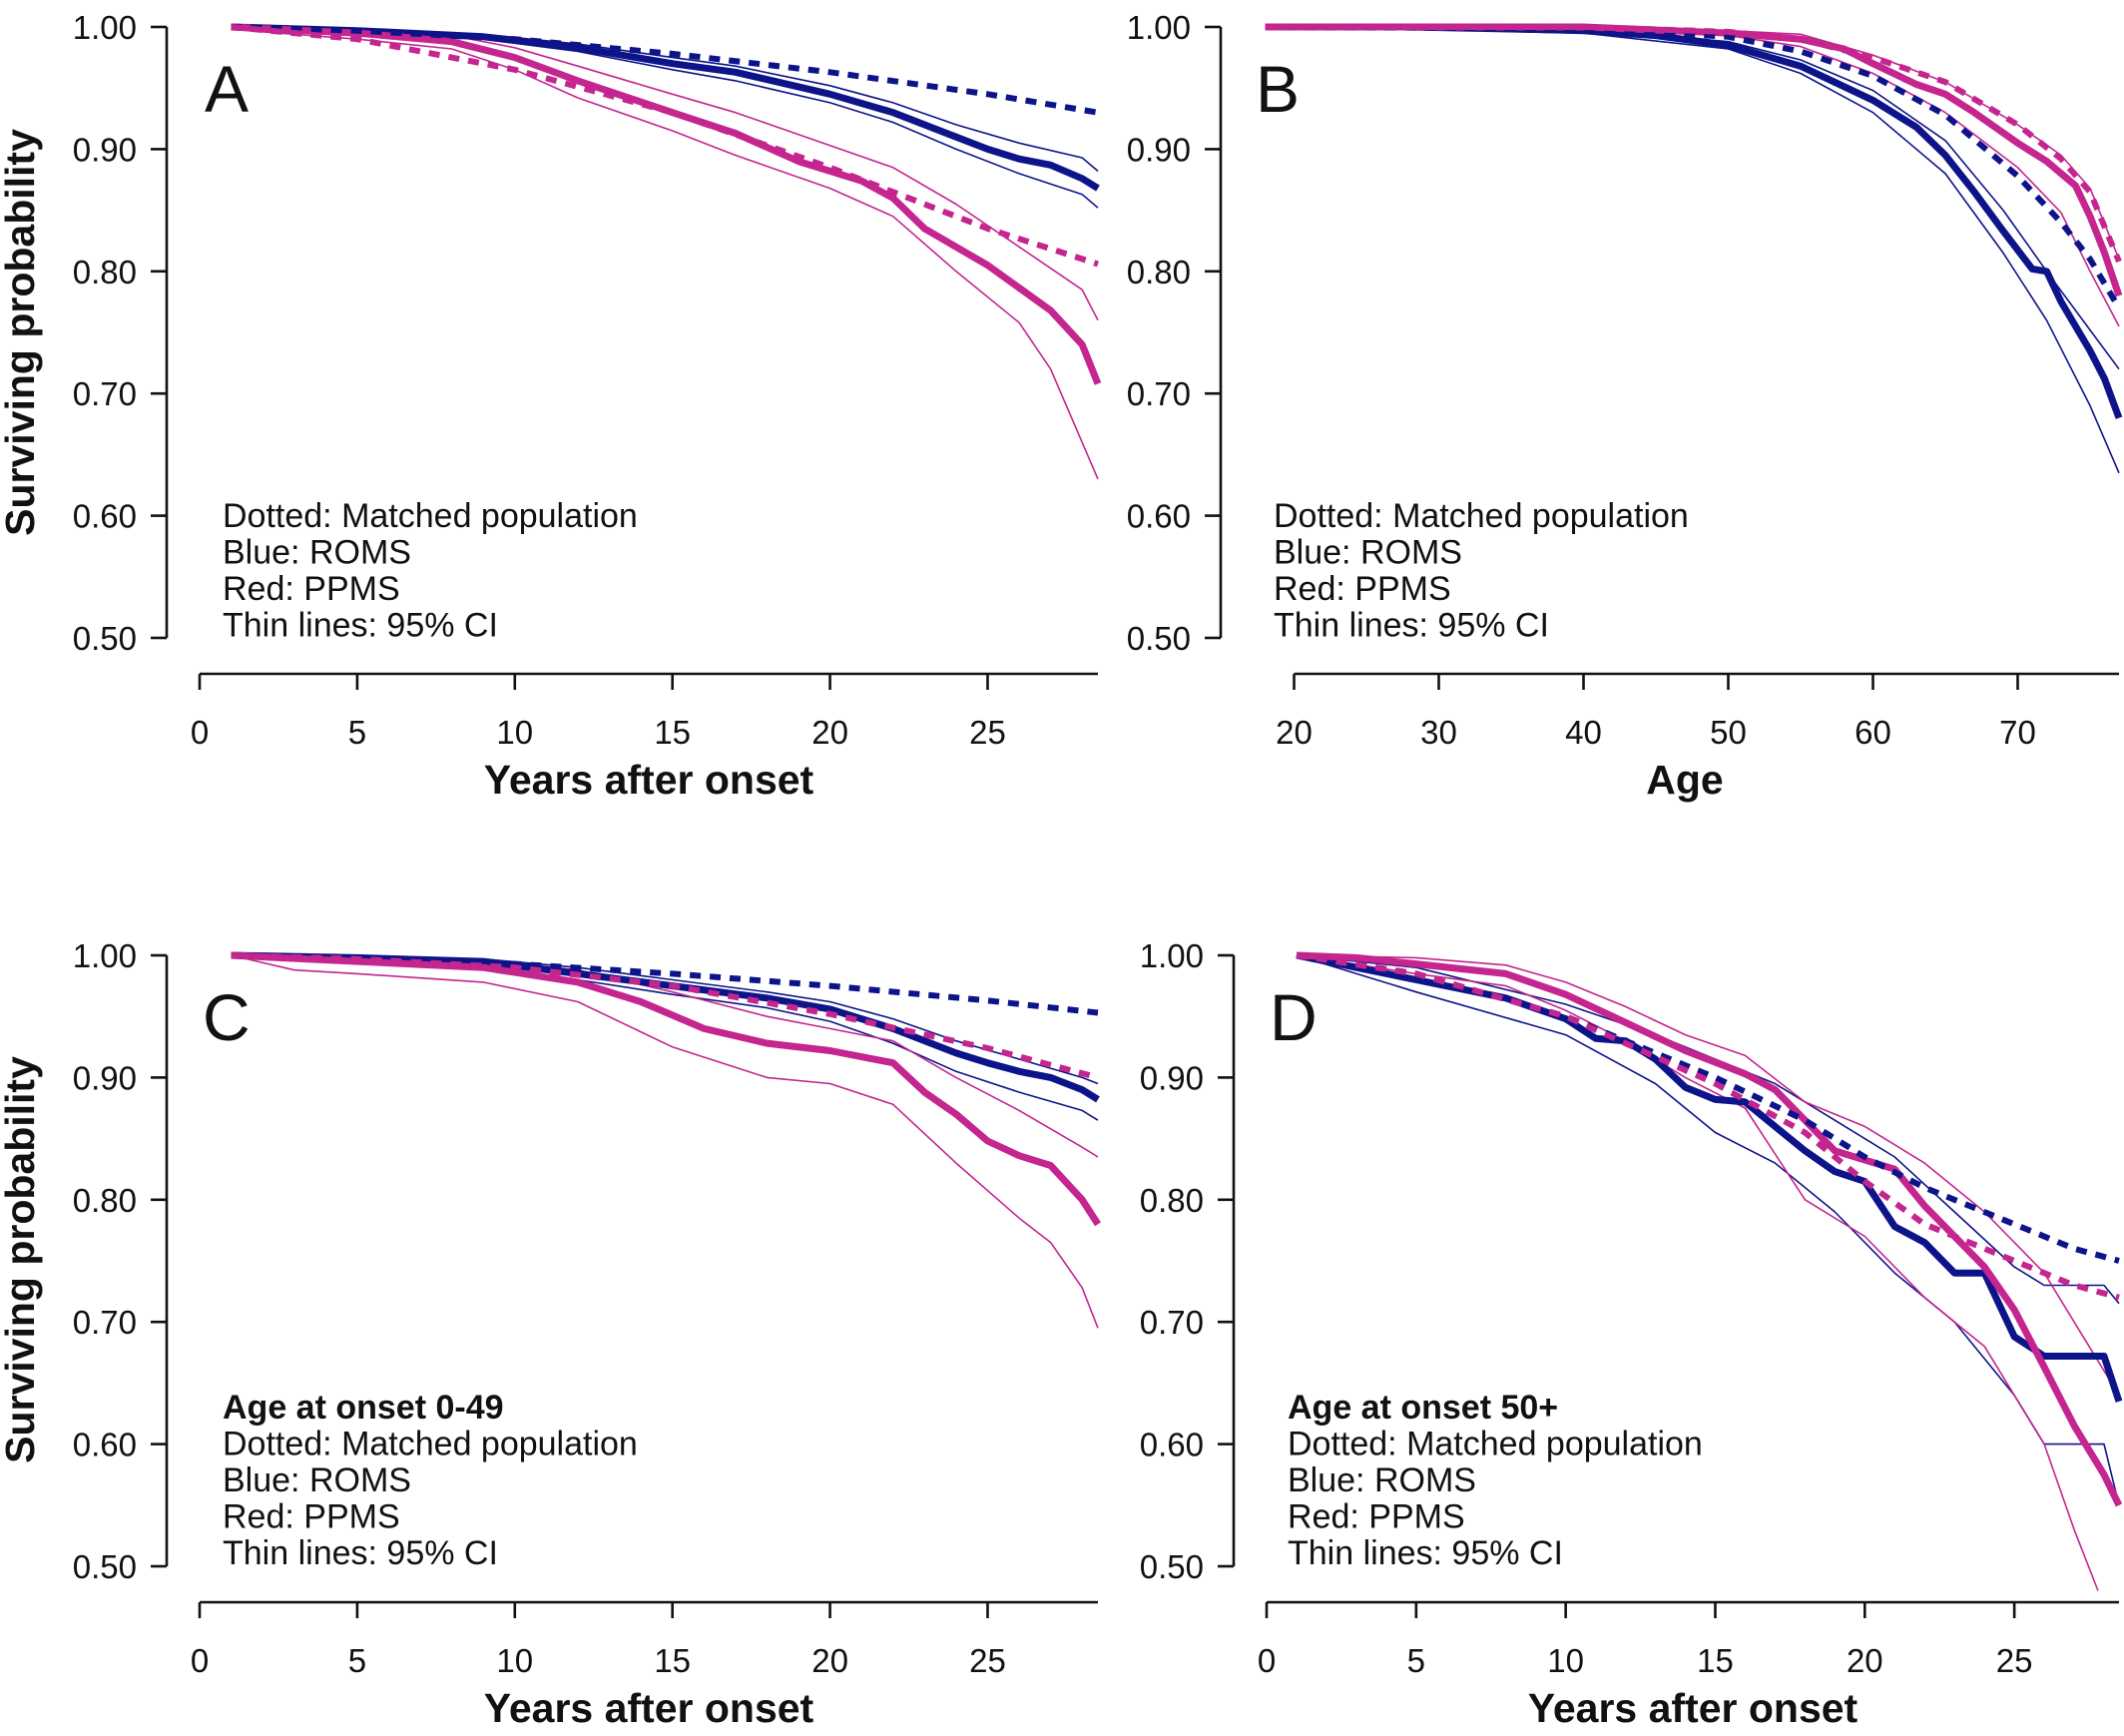 This screenshot has height=1736, width=2124. Describe the element at coordinates (1278, 89) in the screenshot. I see `panel-letter: B` at that location.